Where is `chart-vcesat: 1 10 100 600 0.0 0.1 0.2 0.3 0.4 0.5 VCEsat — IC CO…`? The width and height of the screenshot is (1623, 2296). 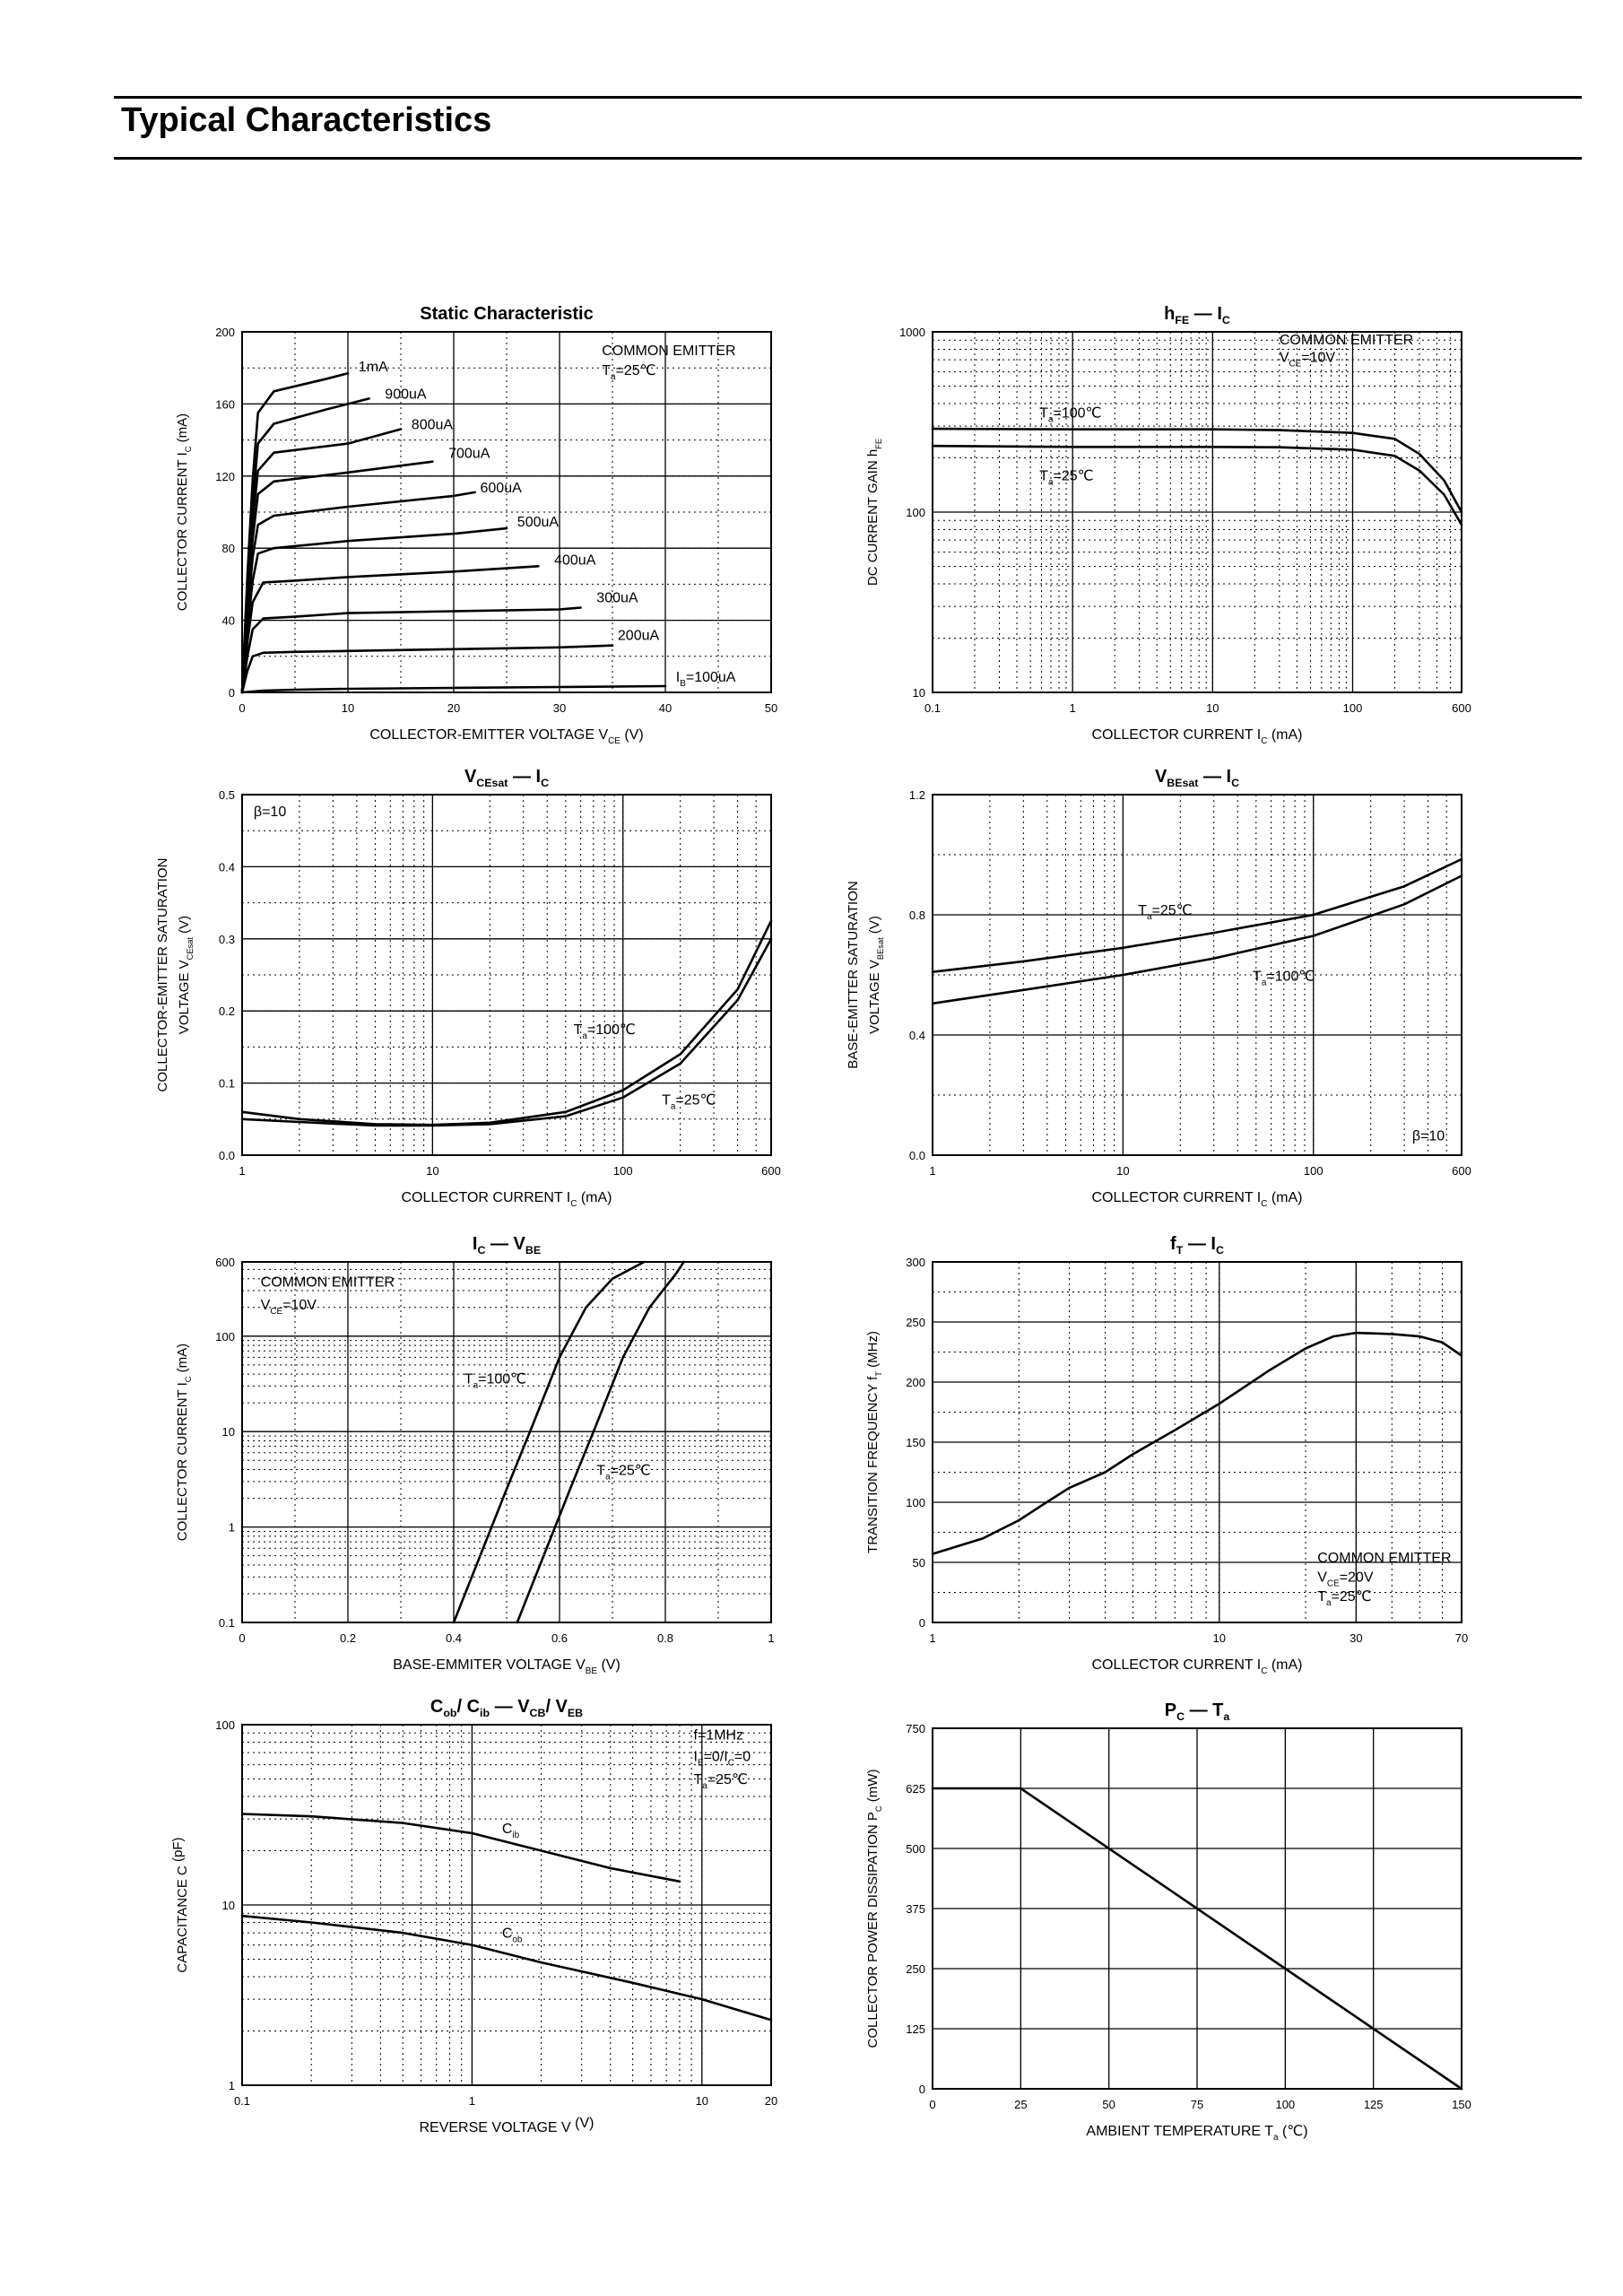 chart-vcesat: 1 10 100 600 0.0 0.1 0.2 0.3 0.4 0.5 VCEsat — IC CO… is located at coordinates (468, 988).